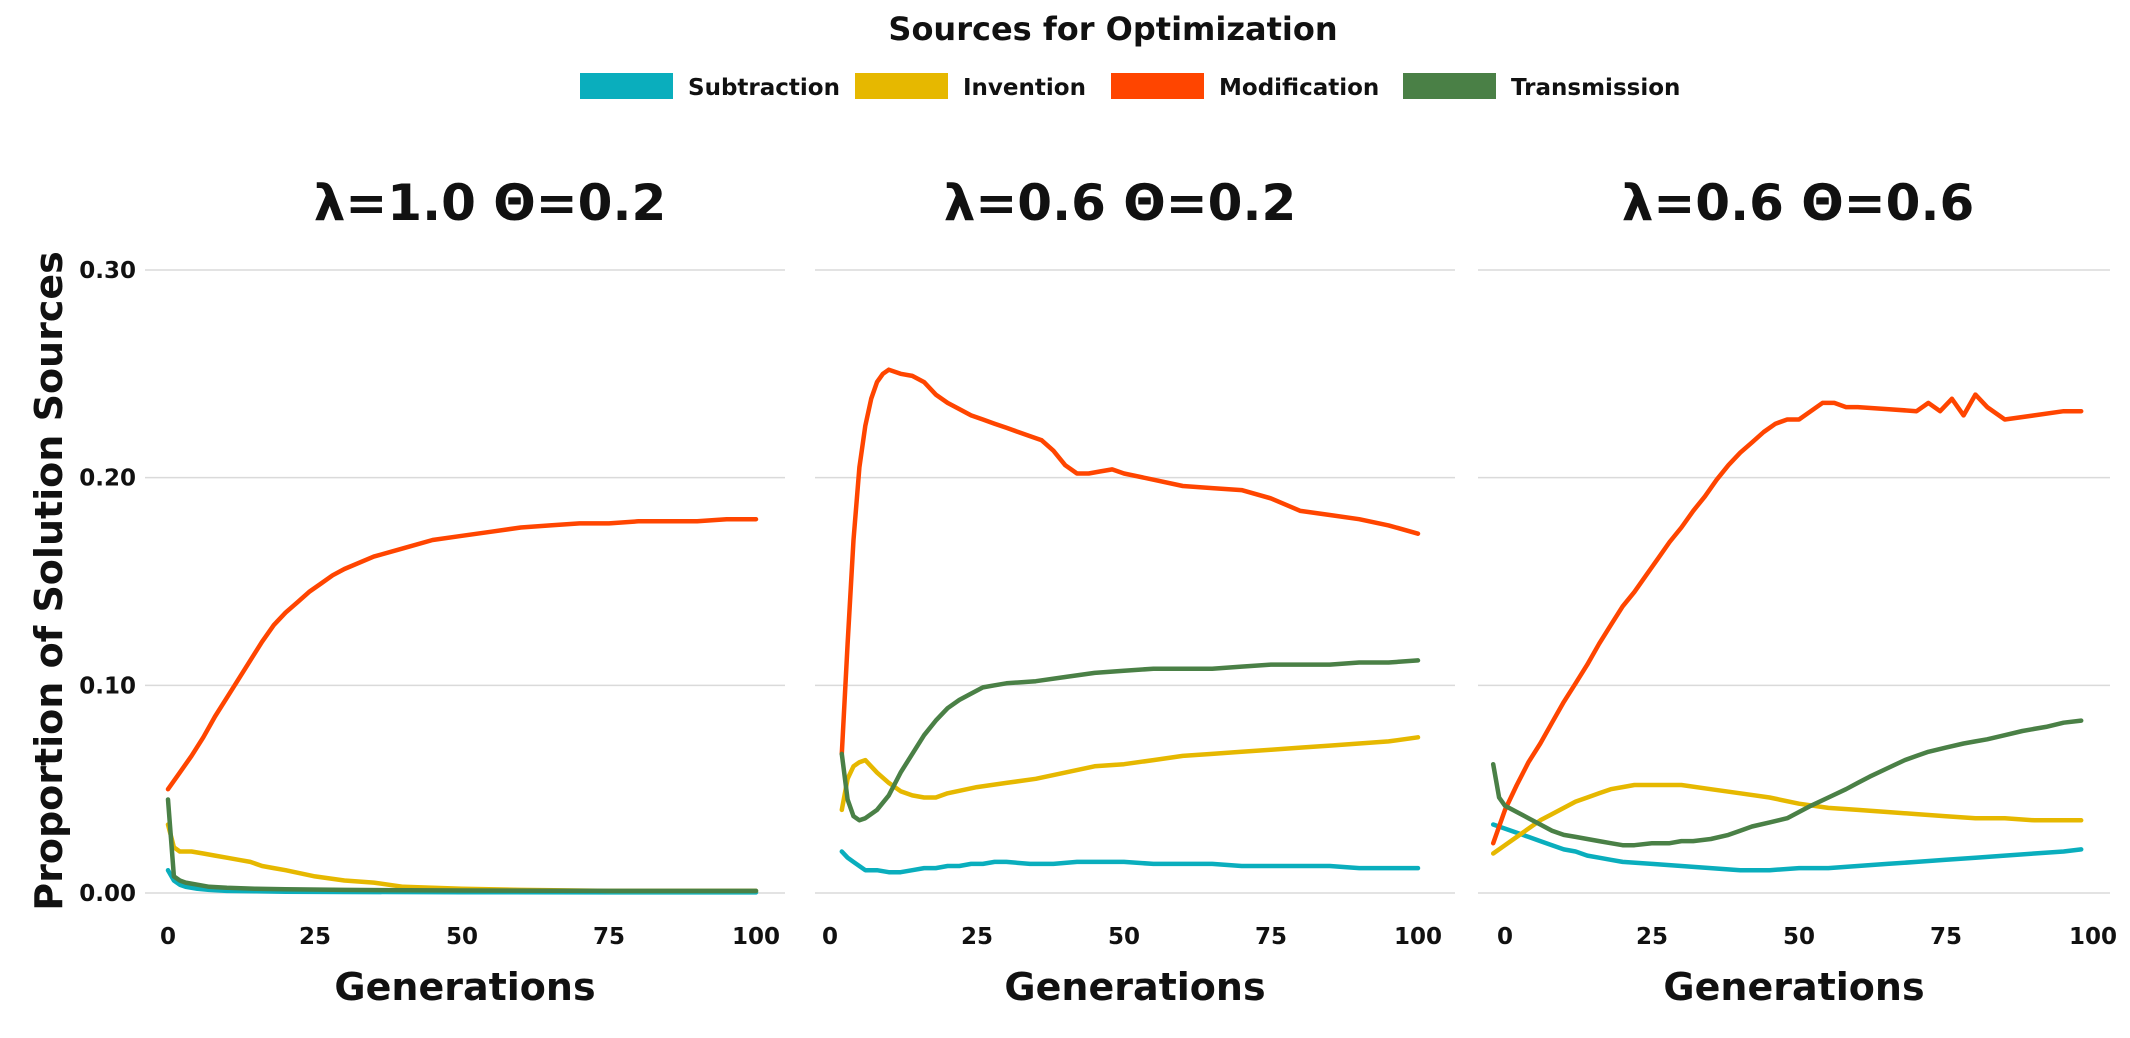  What do you see at coordinates (626, 86) in the screenshot?
I see `legend-swatch-subtraction` at bounding box center [626, 86].